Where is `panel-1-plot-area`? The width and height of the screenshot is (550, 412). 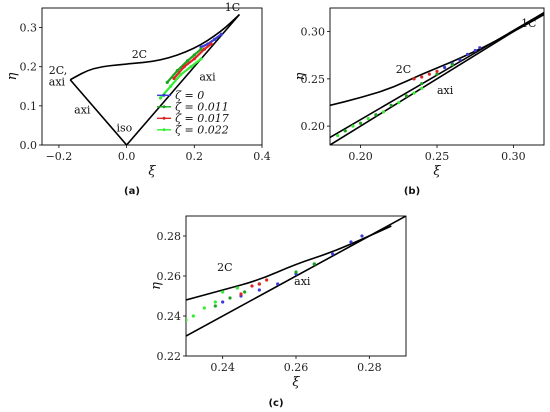 panel-1-plot-area is located at coordinates (437, 78).